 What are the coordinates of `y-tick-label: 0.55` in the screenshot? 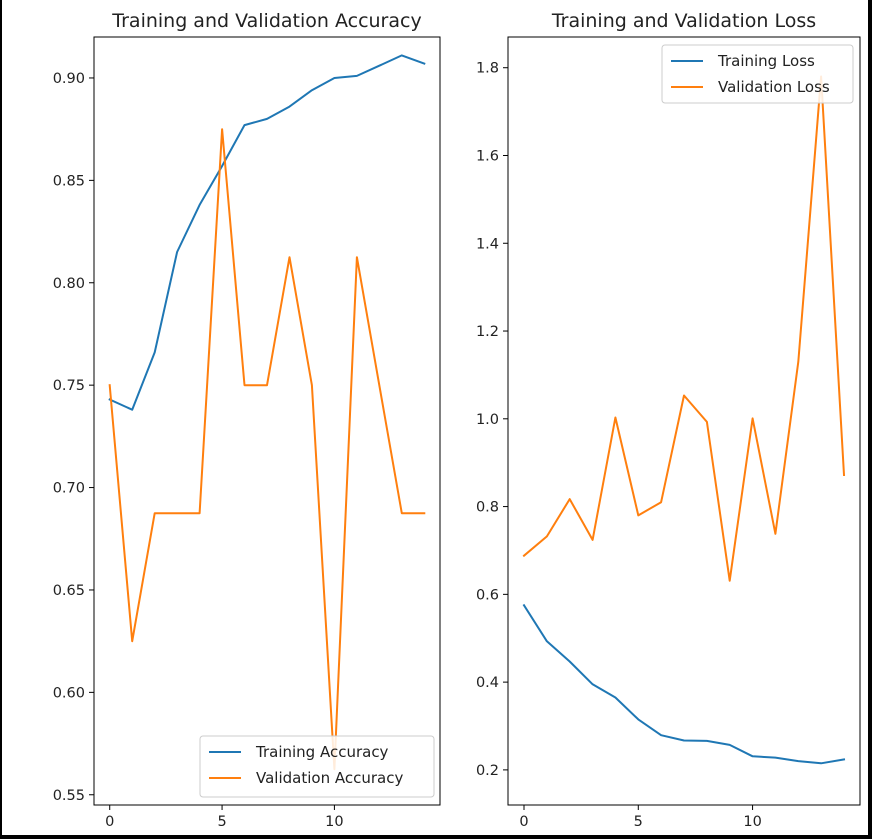 It's located at (69, 796).